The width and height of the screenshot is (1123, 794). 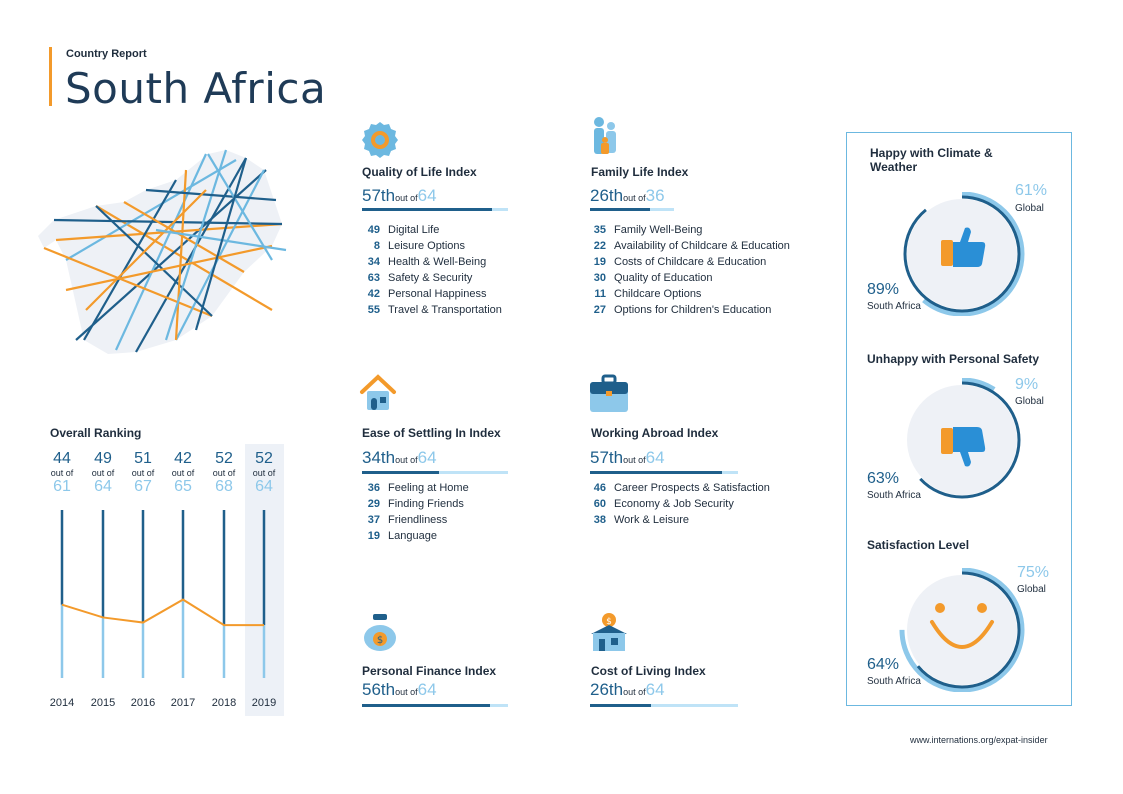 I want to click on working-abroad-rank: 57thout of64, so click(x=627, y=458).